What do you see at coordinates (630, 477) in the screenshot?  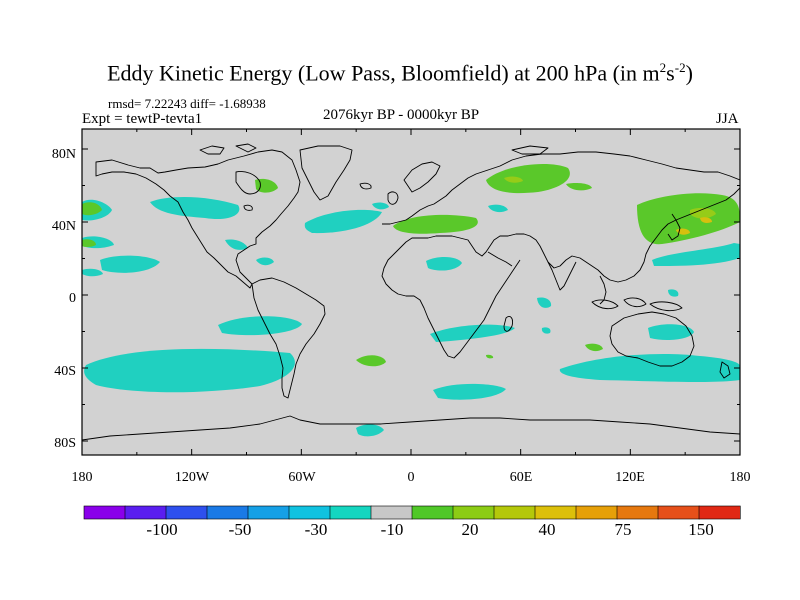 I see `lon-label-120e: 120E` at bounding box center [630, 477].